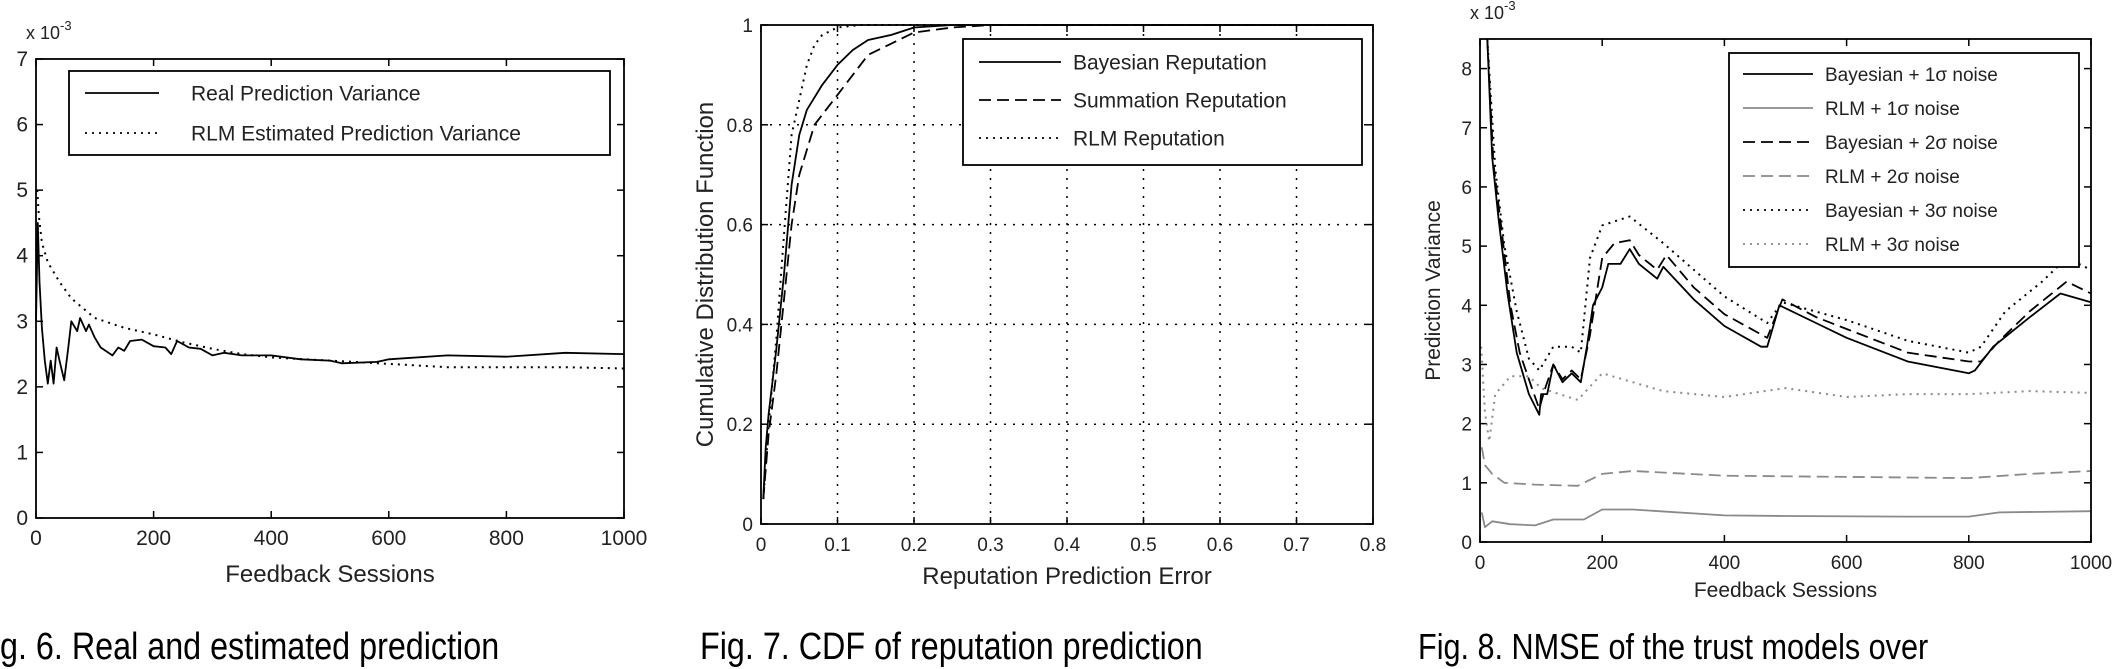 The height and width of the screenshot is (669, 2120). What do you see at coordinates (1911, 75) in the screenshot?
I see `legend-entry-1: Bayesian + 1σ noise` at bounding box center [1911, 75].